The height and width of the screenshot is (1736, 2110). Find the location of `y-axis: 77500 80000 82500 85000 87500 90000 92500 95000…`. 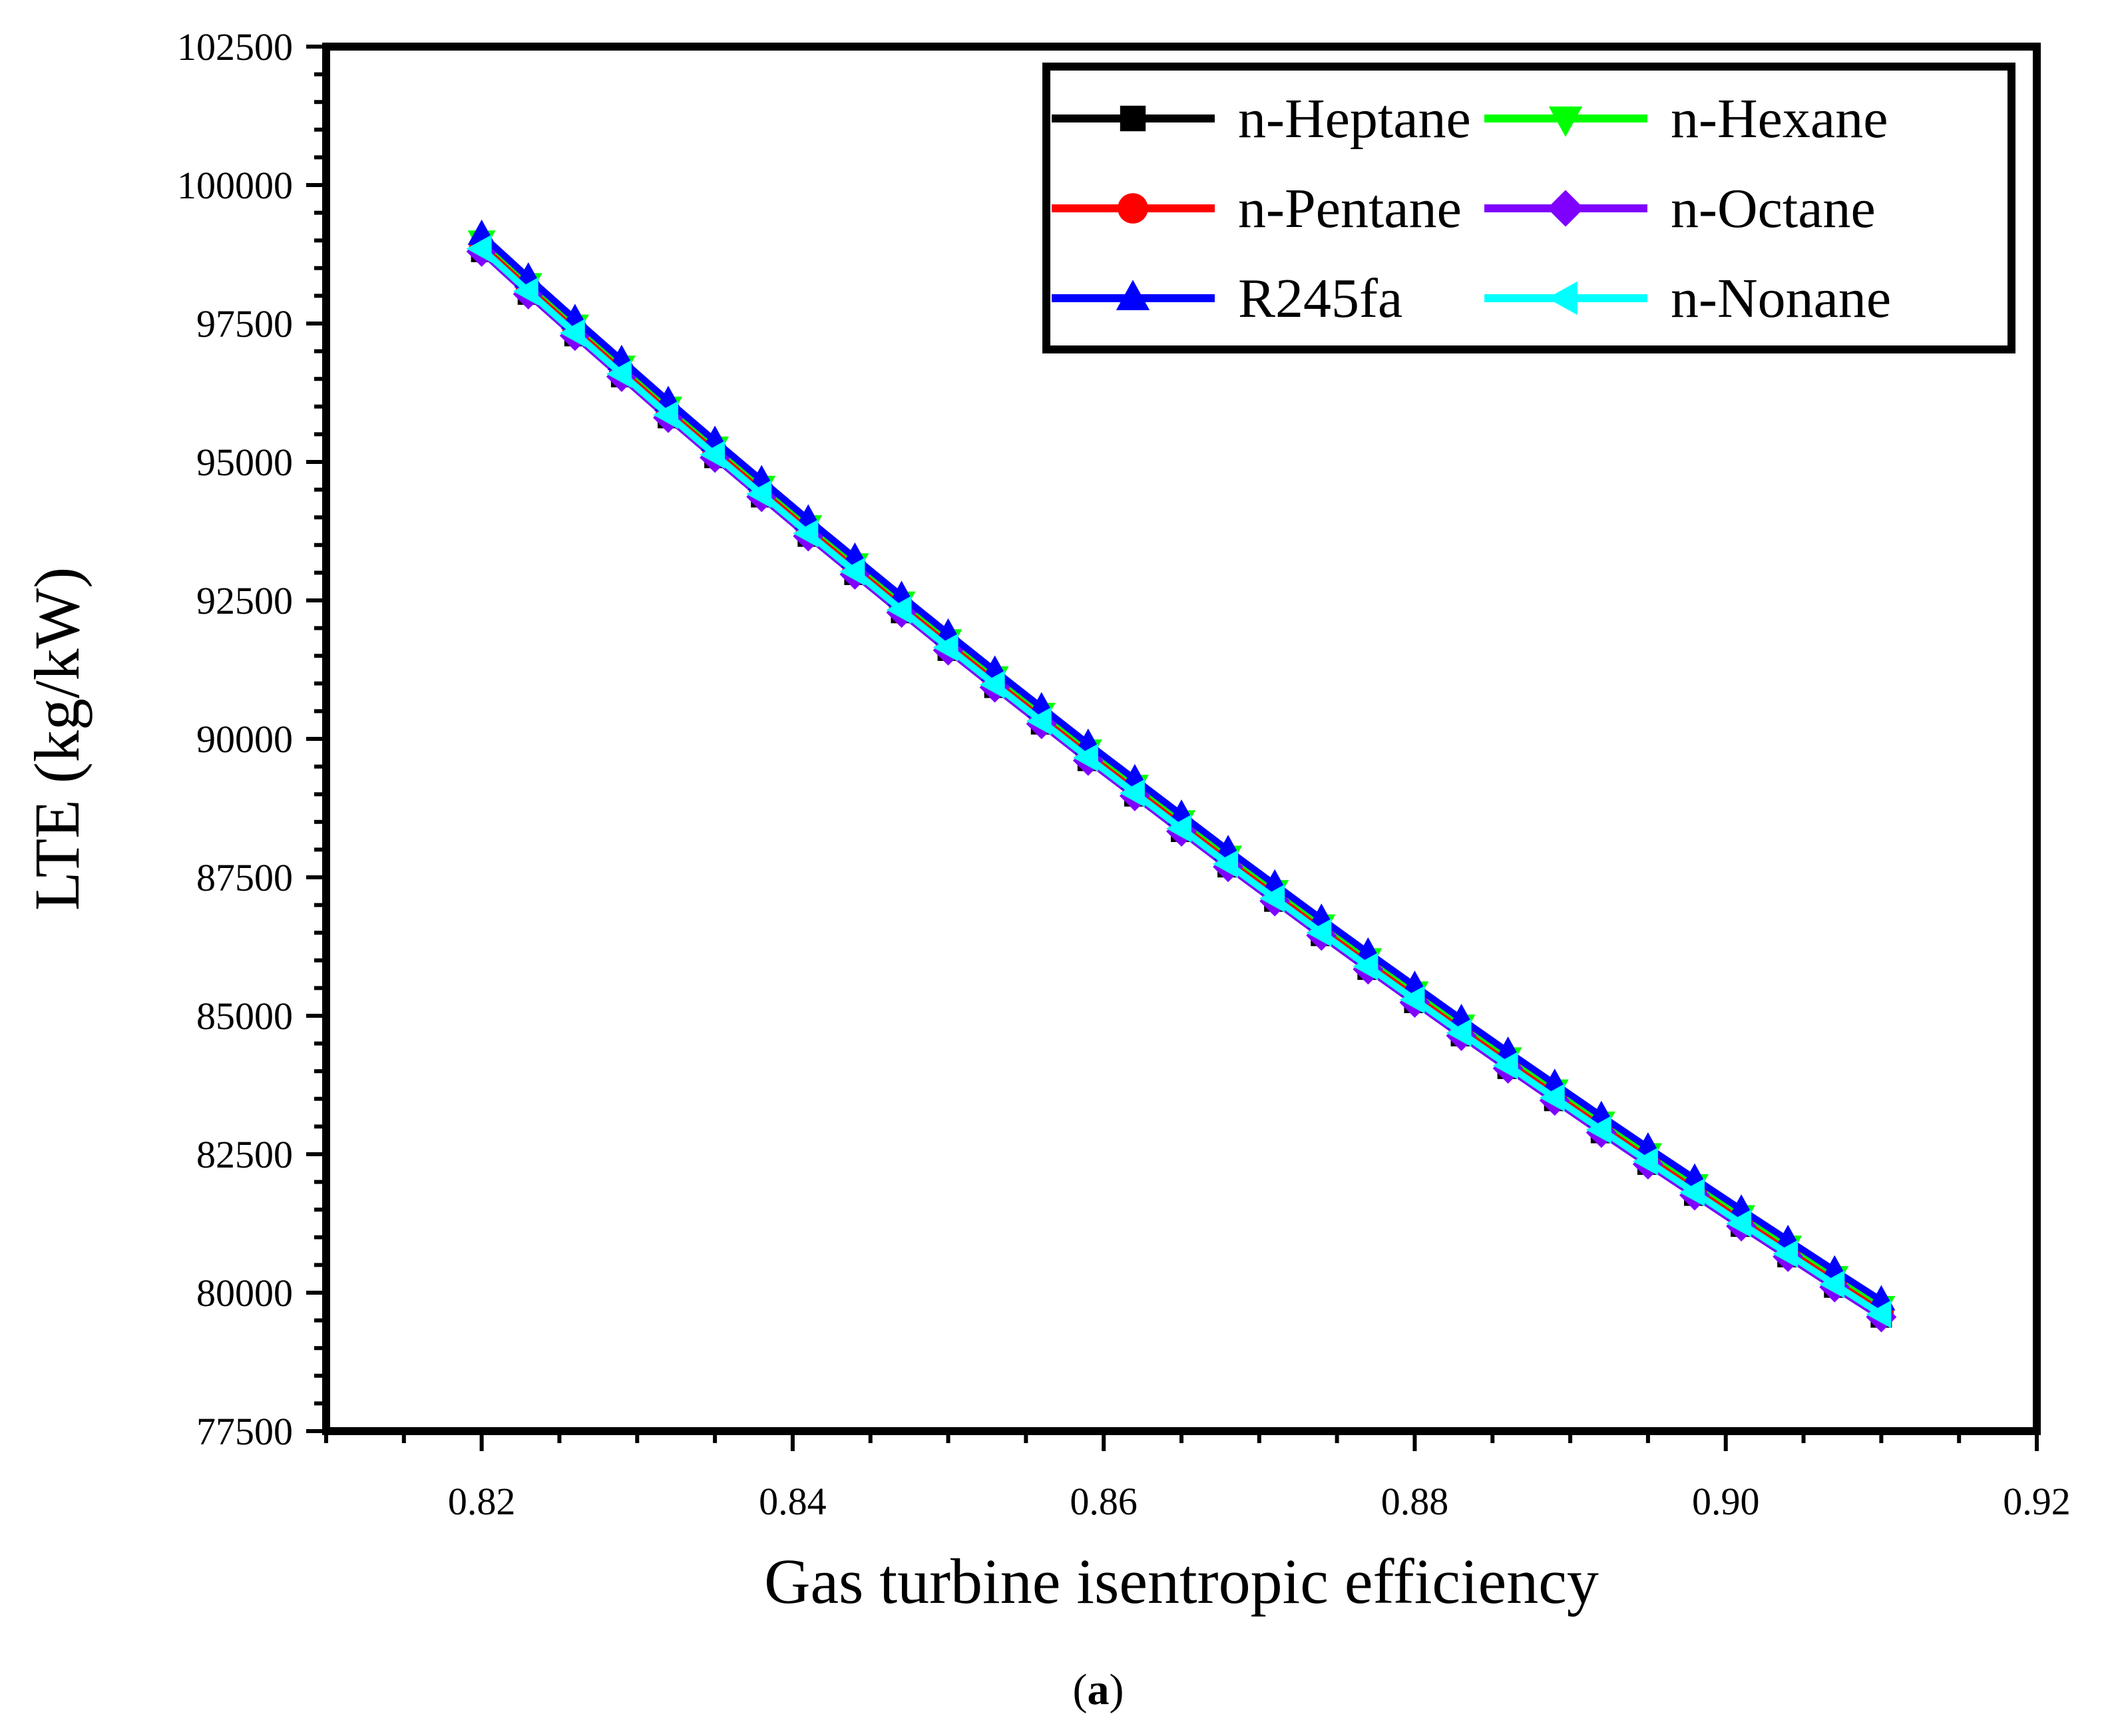

y-axis: 77500 80000 82500 85000 87500 90000 92500 95000… is located at coordinates (251, 739).